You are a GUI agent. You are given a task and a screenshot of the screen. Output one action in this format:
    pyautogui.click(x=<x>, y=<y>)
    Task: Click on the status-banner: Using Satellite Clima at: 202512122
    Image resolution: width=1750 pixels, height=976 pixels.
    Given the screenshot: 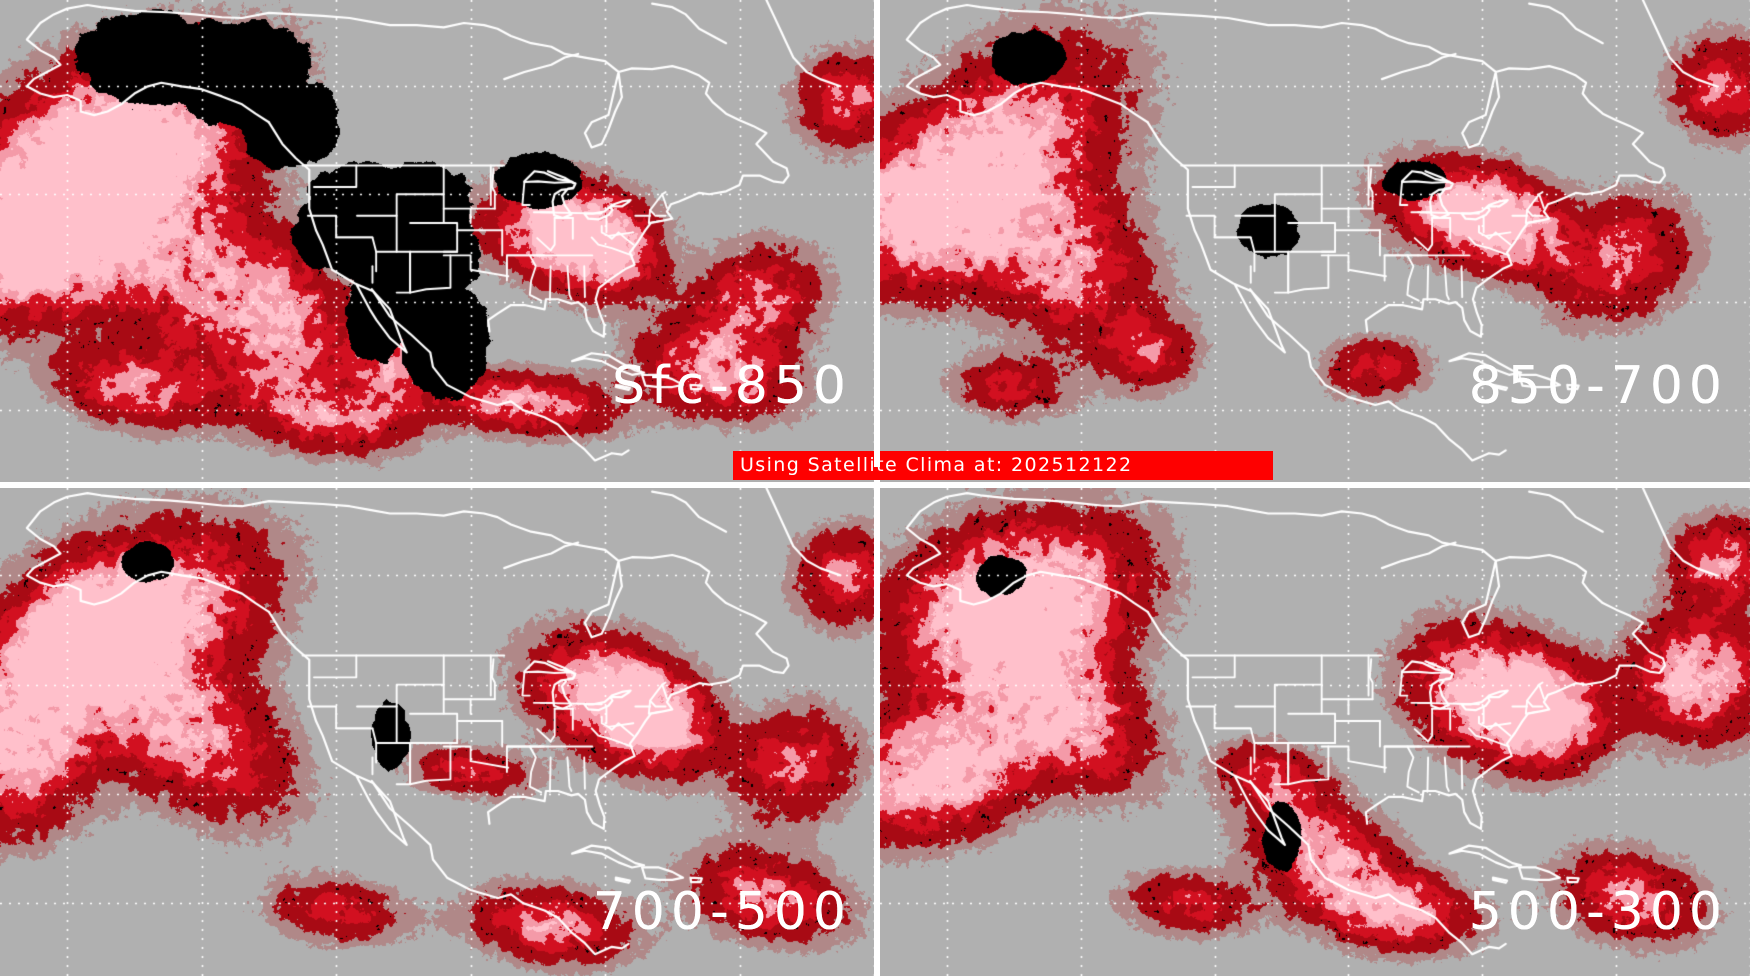 What is the action you would take?
    pyautogui.click(x=1003, y=465)
    